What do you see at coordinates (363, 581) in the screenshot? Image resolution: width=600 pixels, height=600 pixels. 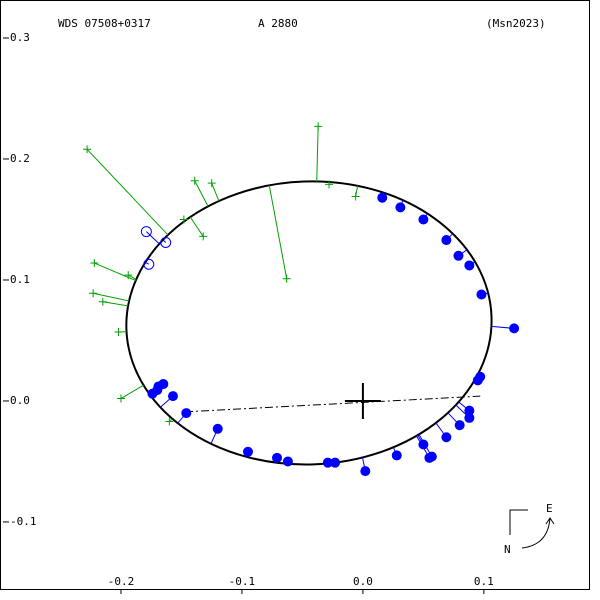 I see `x-tick-label: 0.0` at bounding box center [363, 581].